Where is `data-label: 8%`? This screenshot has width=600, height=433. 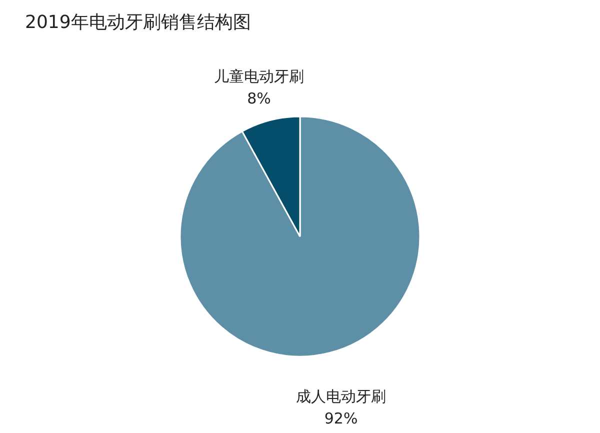 data-label: 8% is located at coordinates (259, 99).